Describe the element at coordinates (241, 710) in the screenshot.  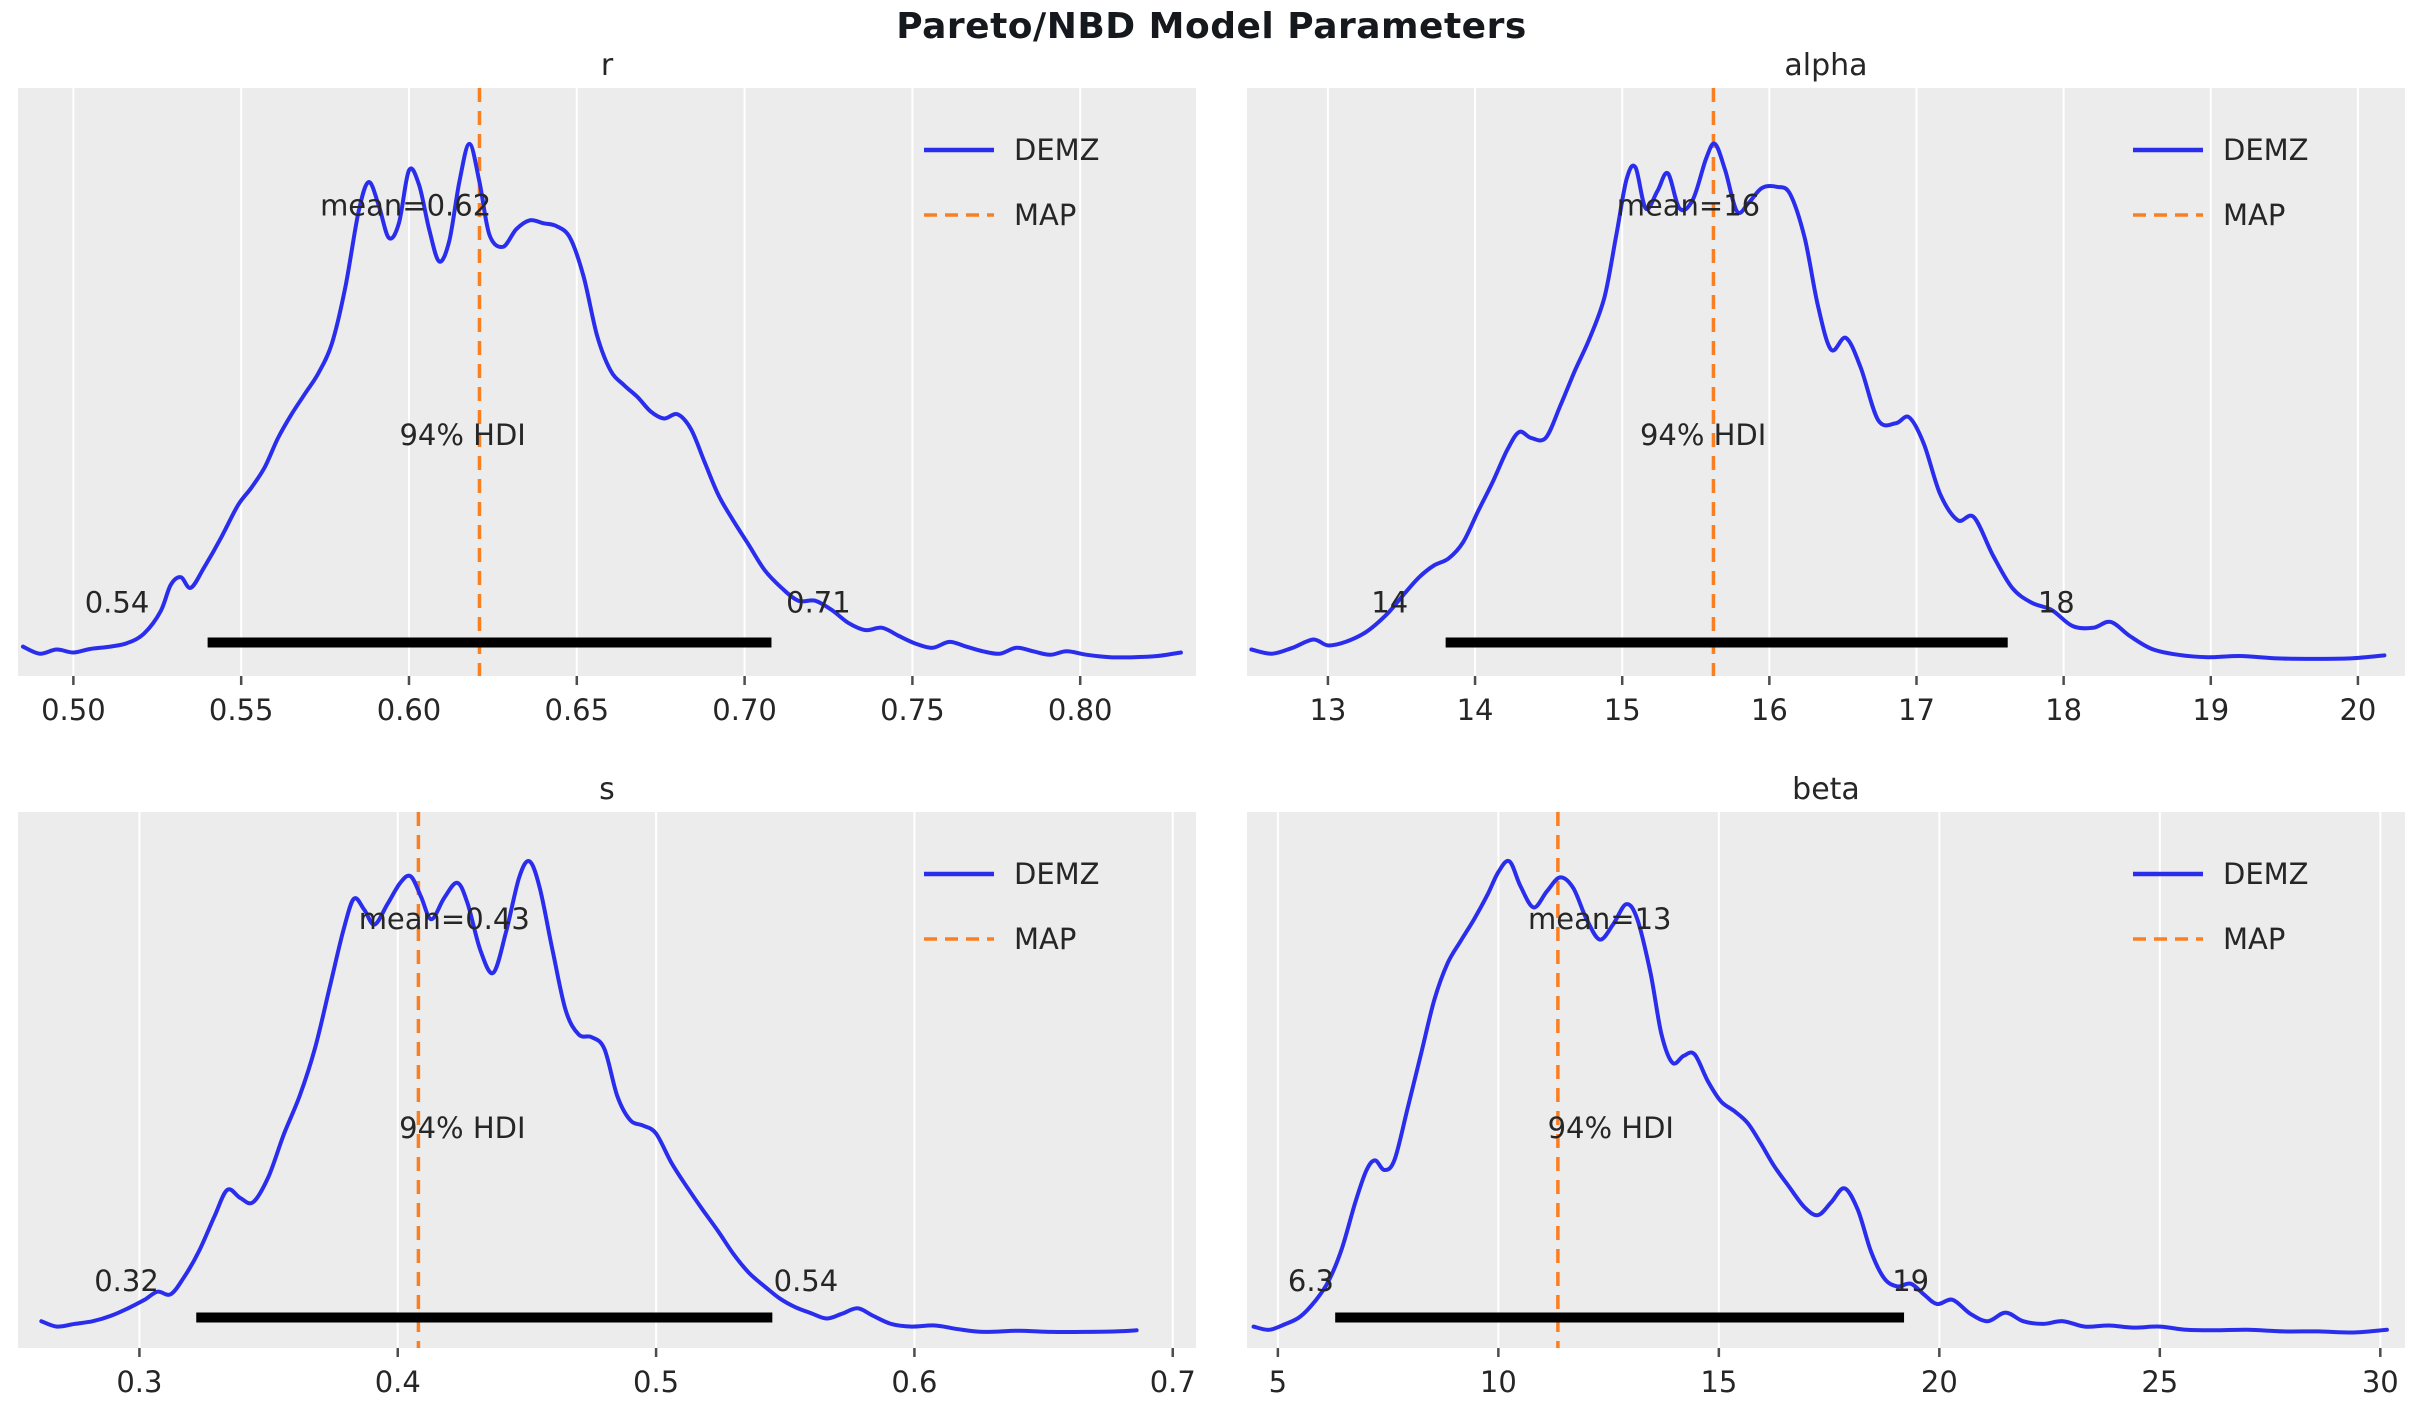
I see `x-tick-label: 0.55` at that location.